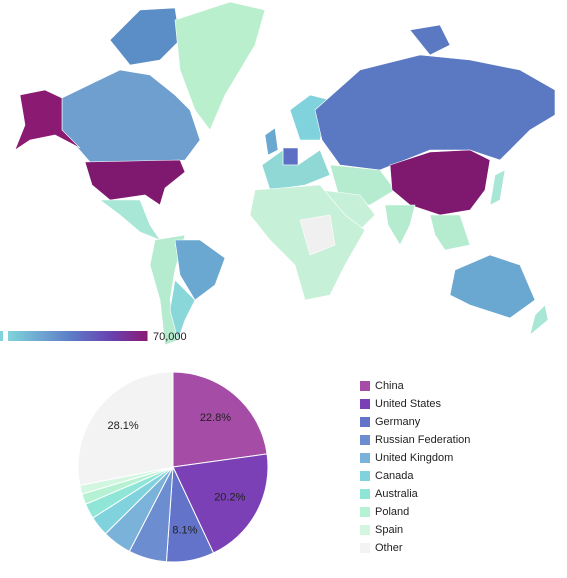 This screenshot has height=578, width=567. I want to click on argentina, so click(182, 310).